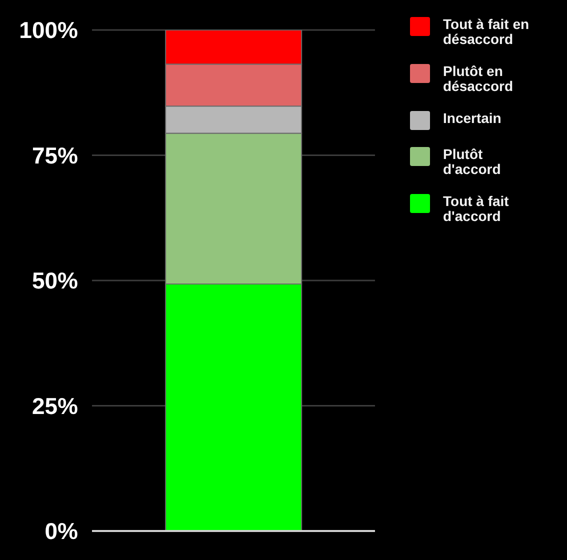 The height and width of the screenshot is (560, 567). I want to click on legend-label: Plutôt d'accord, so click(472, 161).